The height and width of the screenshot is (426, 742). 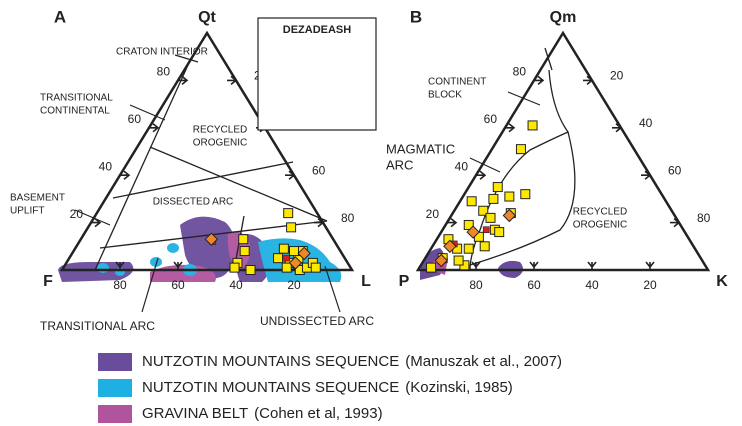 What do you see at coordinates (48, 281) in the screenshot?
I see `apex-label: F` at bounding box center [48, 281].